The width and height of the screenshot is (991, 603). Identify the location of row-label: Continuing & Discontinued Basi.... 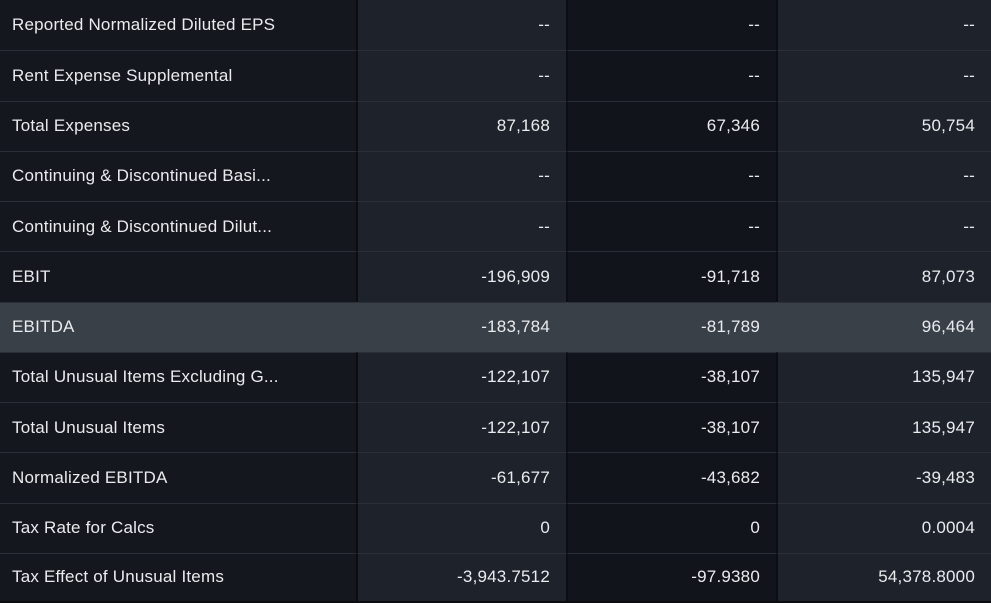
(178, 175).